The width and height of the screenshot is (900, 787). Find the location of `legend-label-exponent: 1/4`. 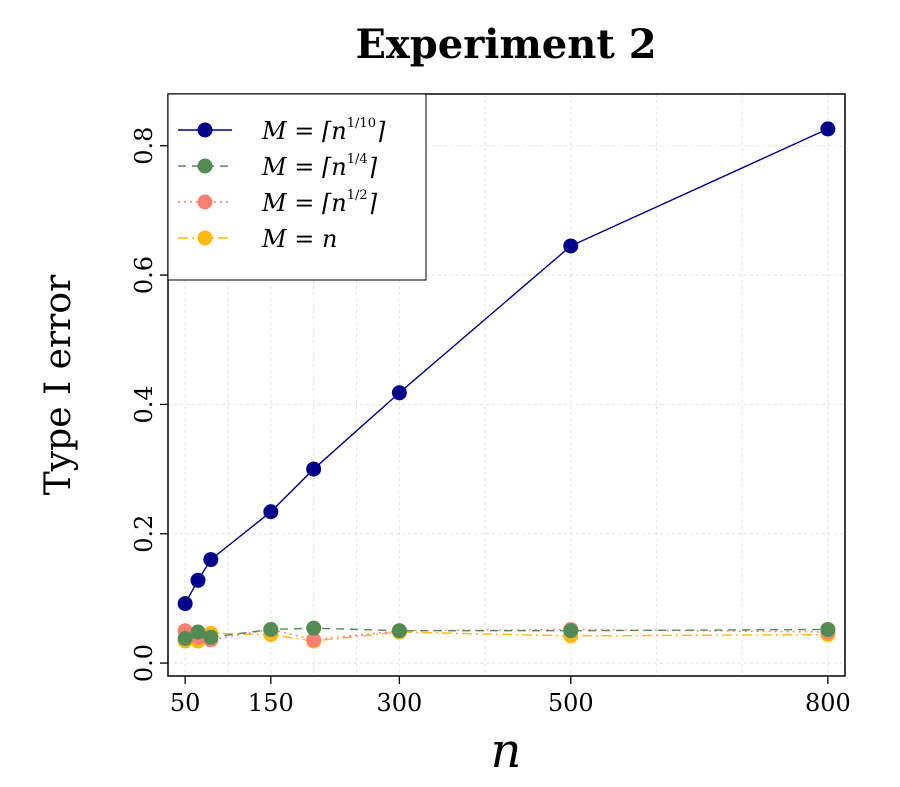

legend-label-exponent: 1/4 is located at coordinates (357, 159).